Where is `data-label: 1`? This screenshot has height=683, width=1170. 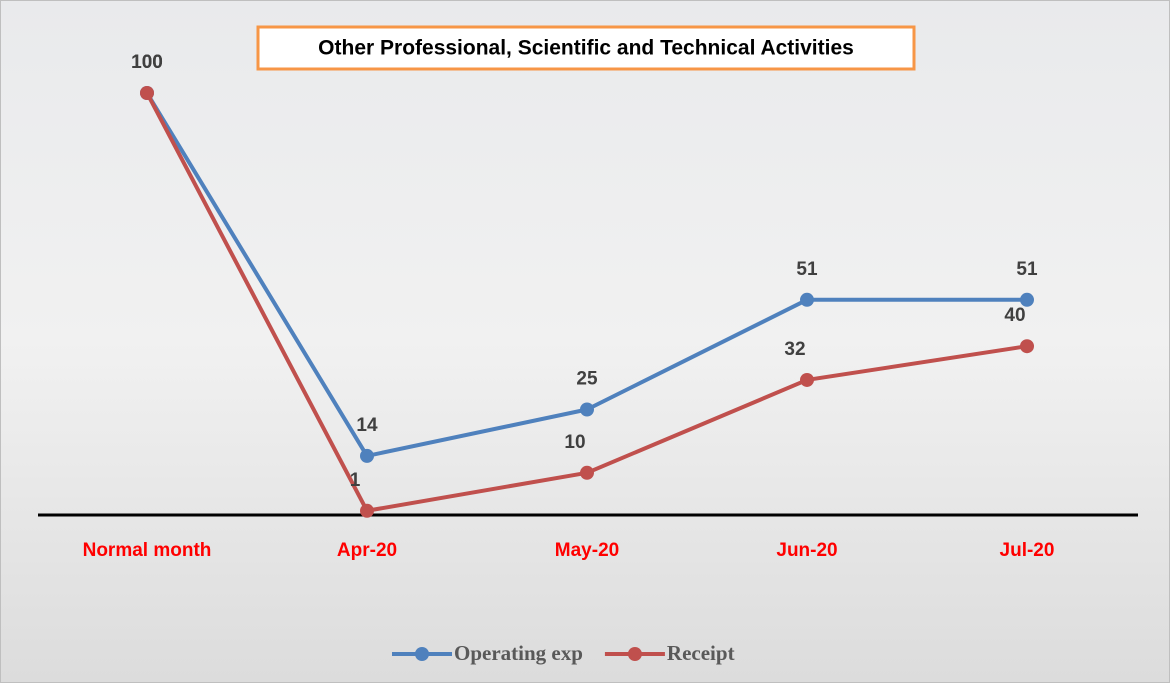
data-label: 1 is located at coordinates (355, 480).